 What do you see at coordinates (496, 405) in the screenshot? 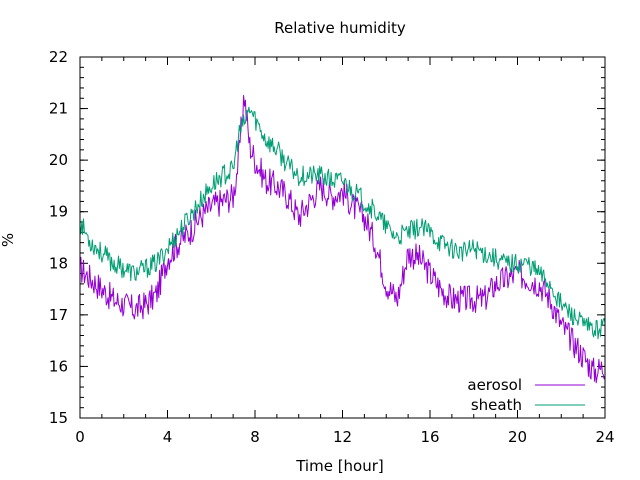
I see `legend-label-sheath: sheath` at bounding box center [496, 405].